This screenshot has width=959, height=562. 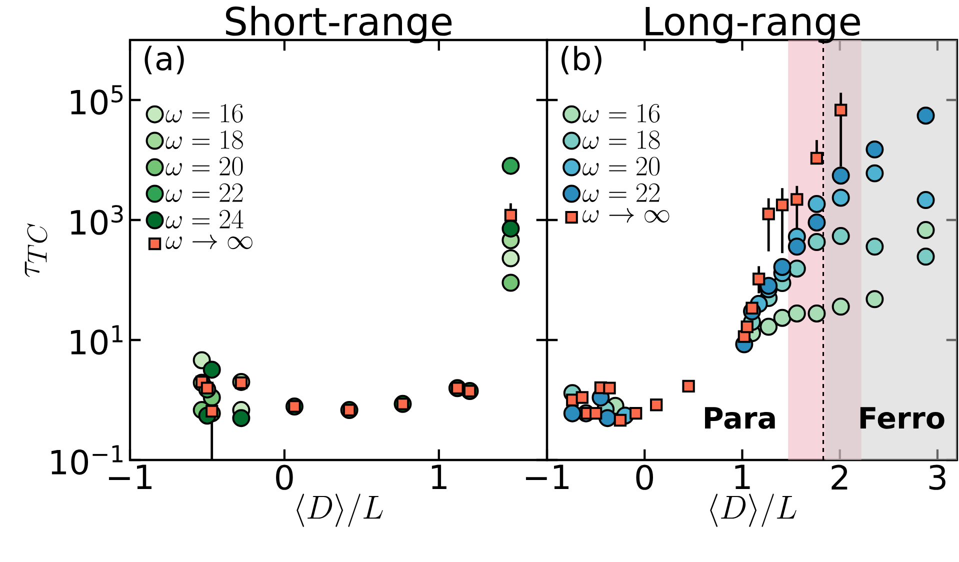 I want to click on x-tick-label: −1, so click(x=547, y=477).